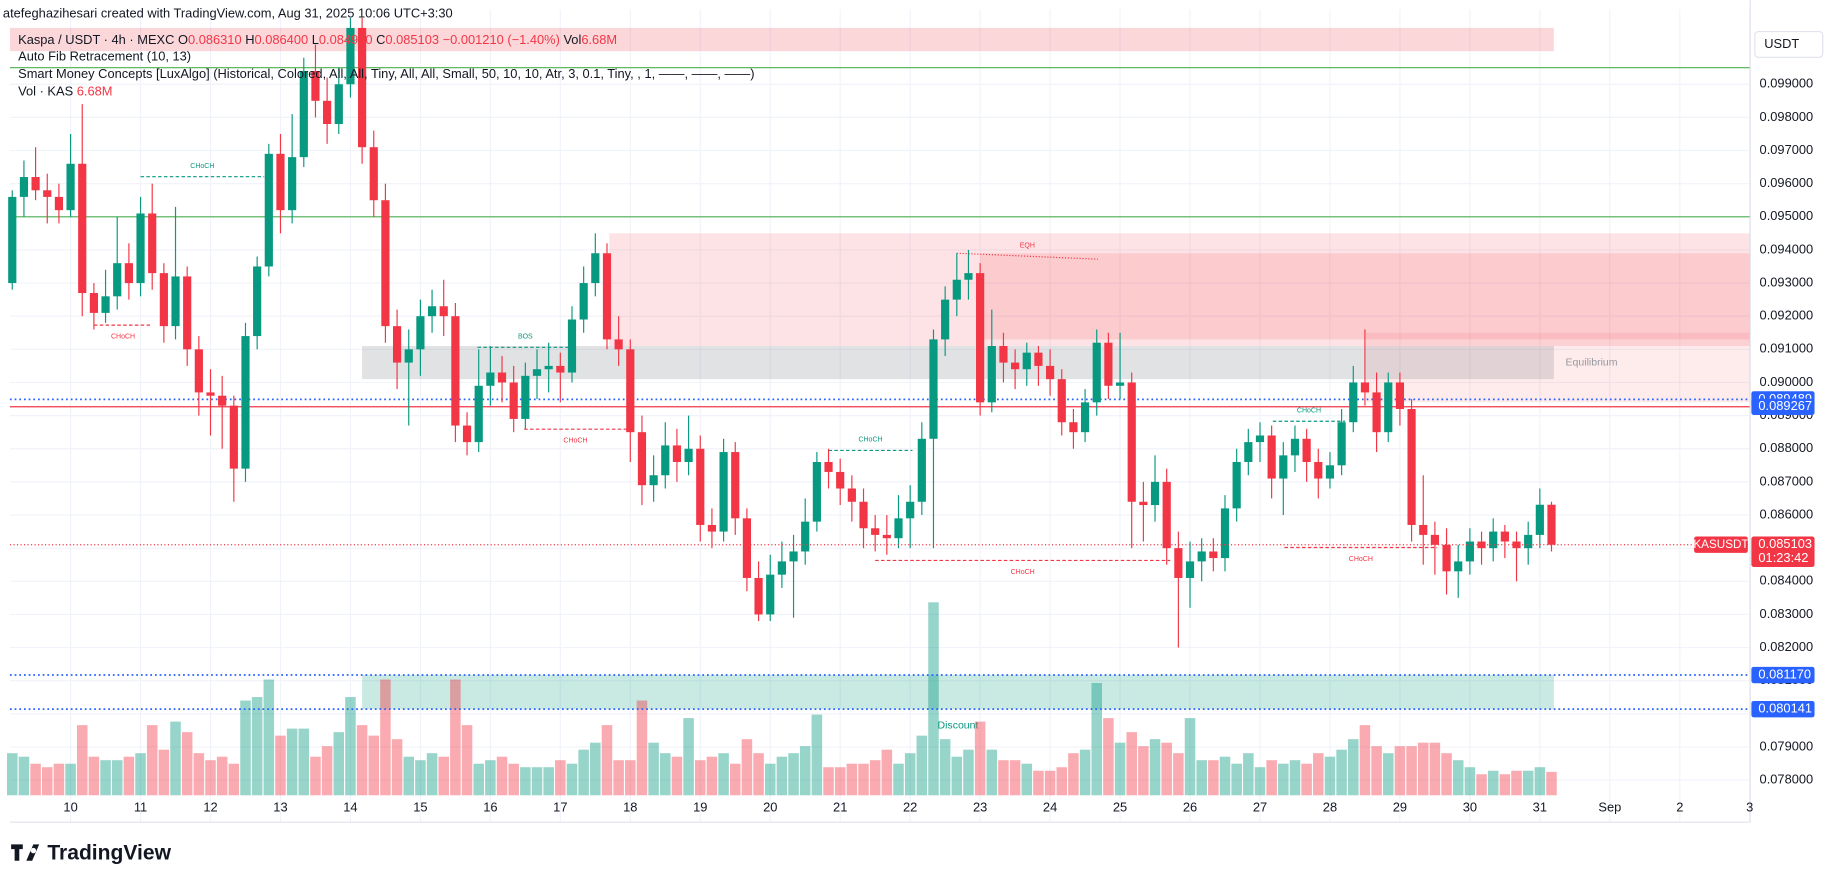 Image resolution: width=1835 pixels, height=883 pixels. Describe the element at coordinates (1787, 381) in the screenshot. I see `y-tick-label: 0.090000` at that location.